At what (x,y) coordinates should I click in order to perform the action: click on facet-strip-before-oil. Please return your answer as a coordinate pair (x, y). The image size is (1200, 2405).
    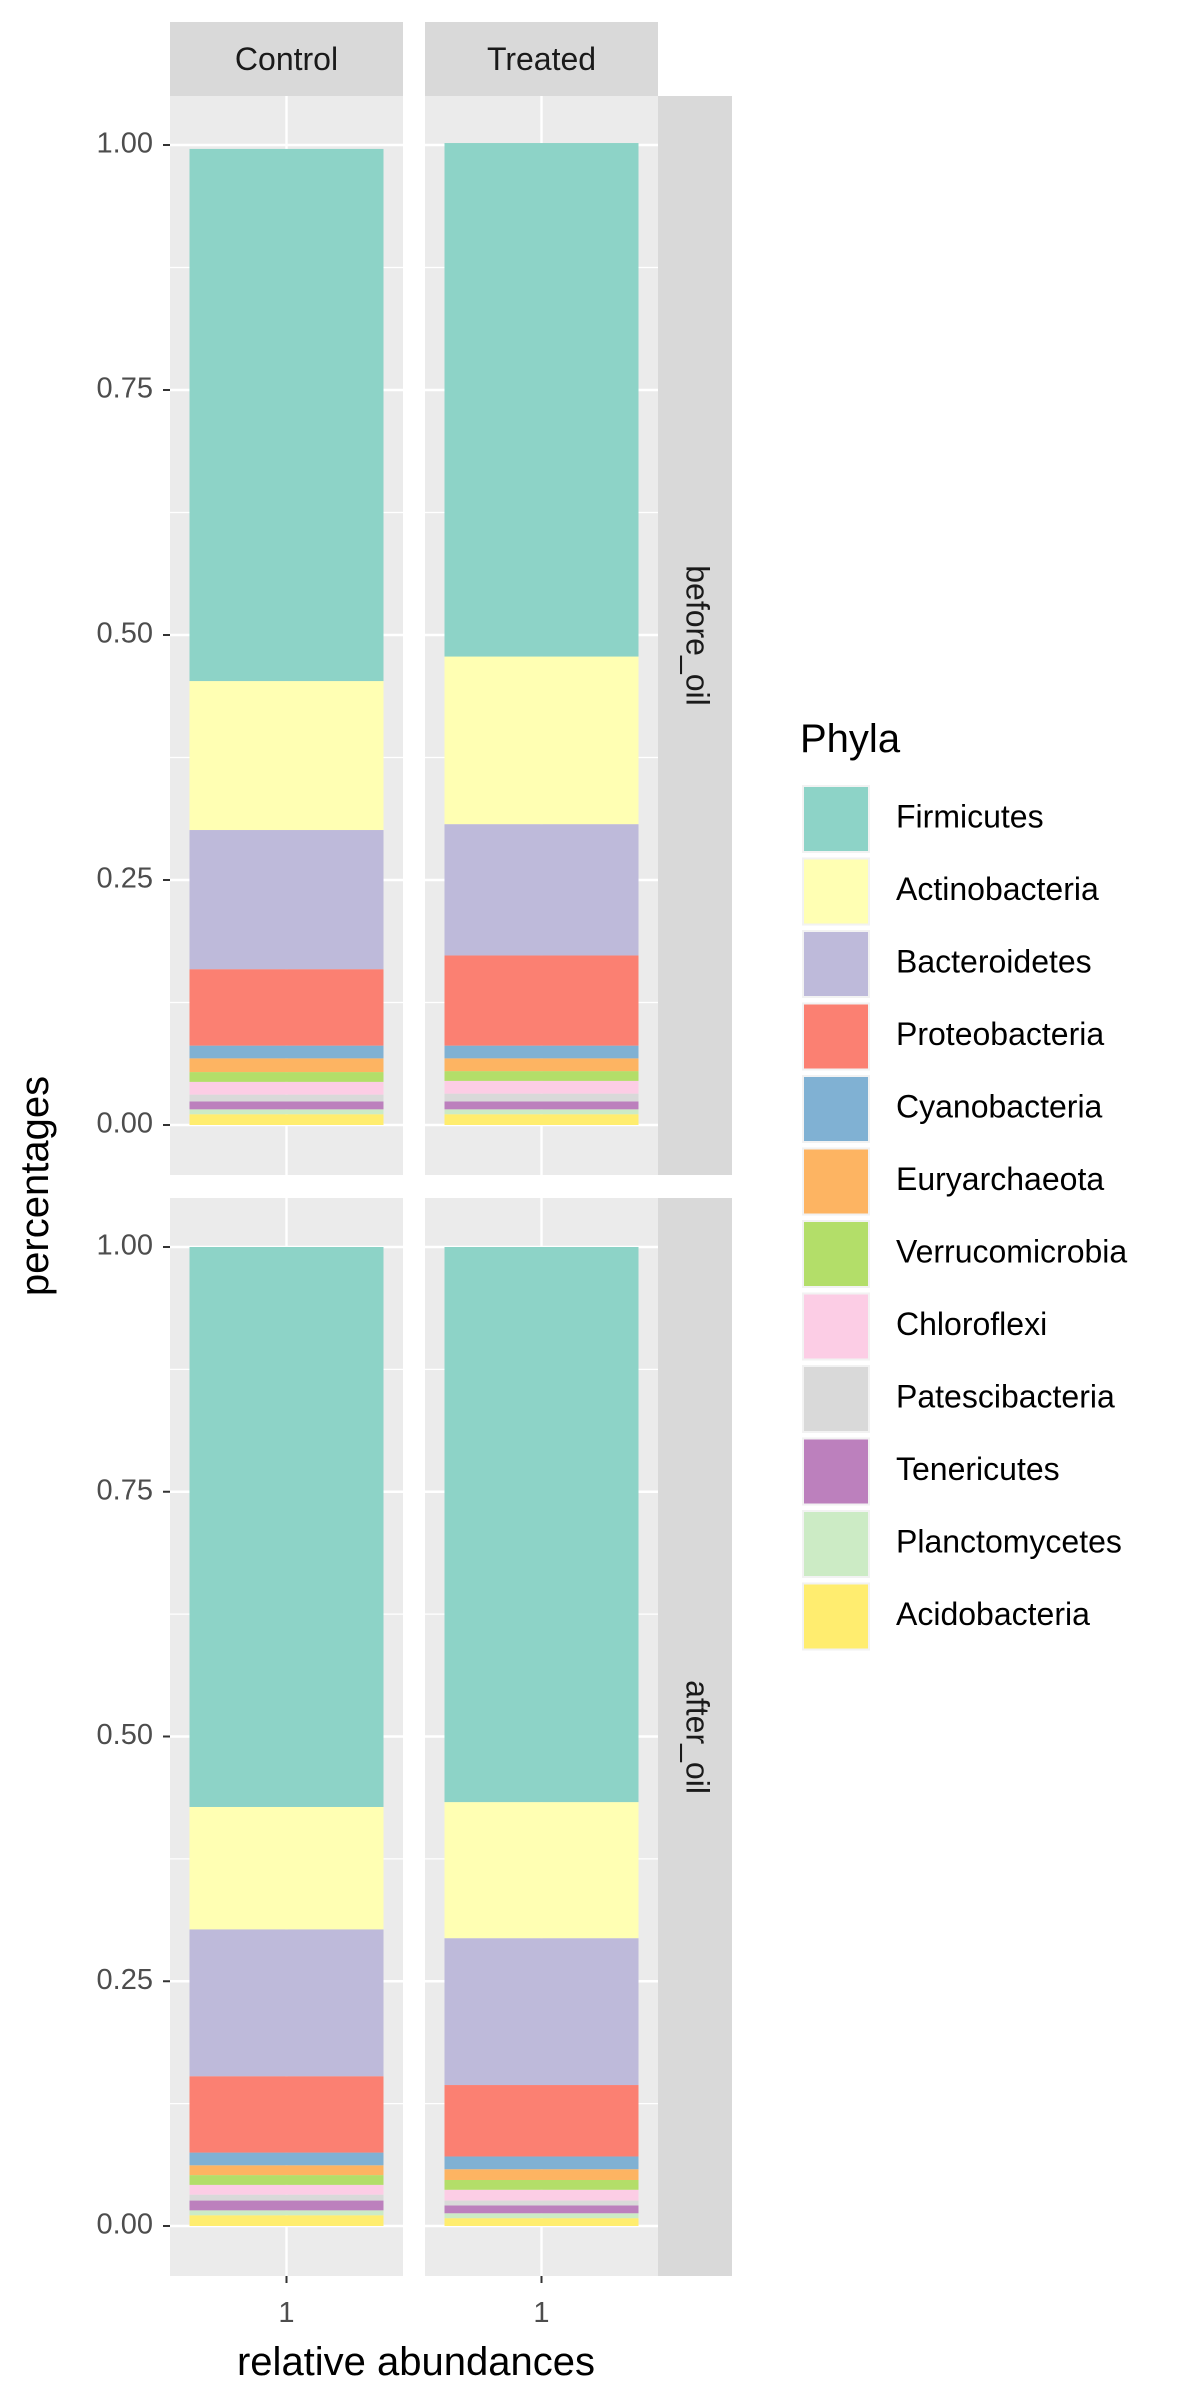
    Looking at the image, I should click on (695, 635).